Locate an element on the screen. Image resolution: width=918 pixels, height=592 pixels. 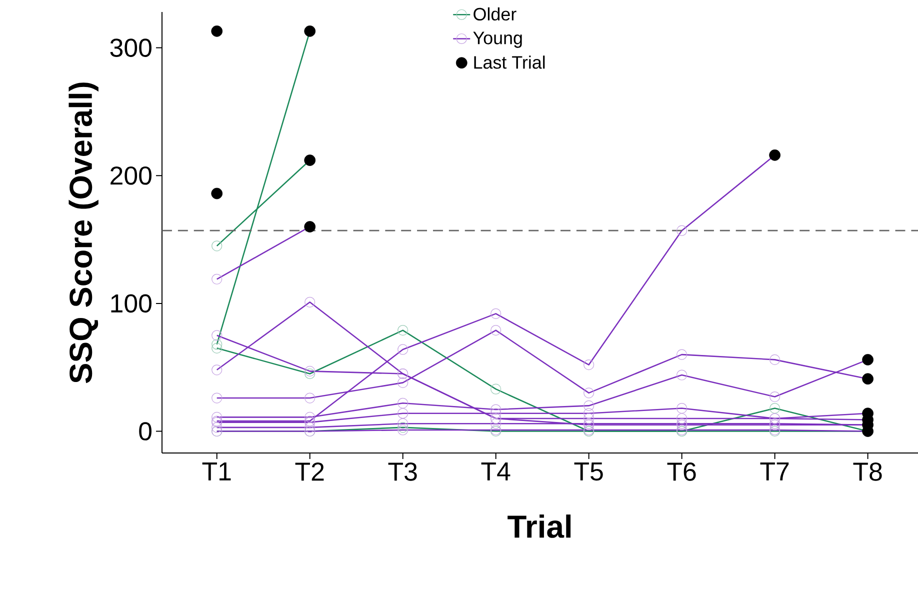
x-tick-label: T1 is located at coordinates (216, 471).